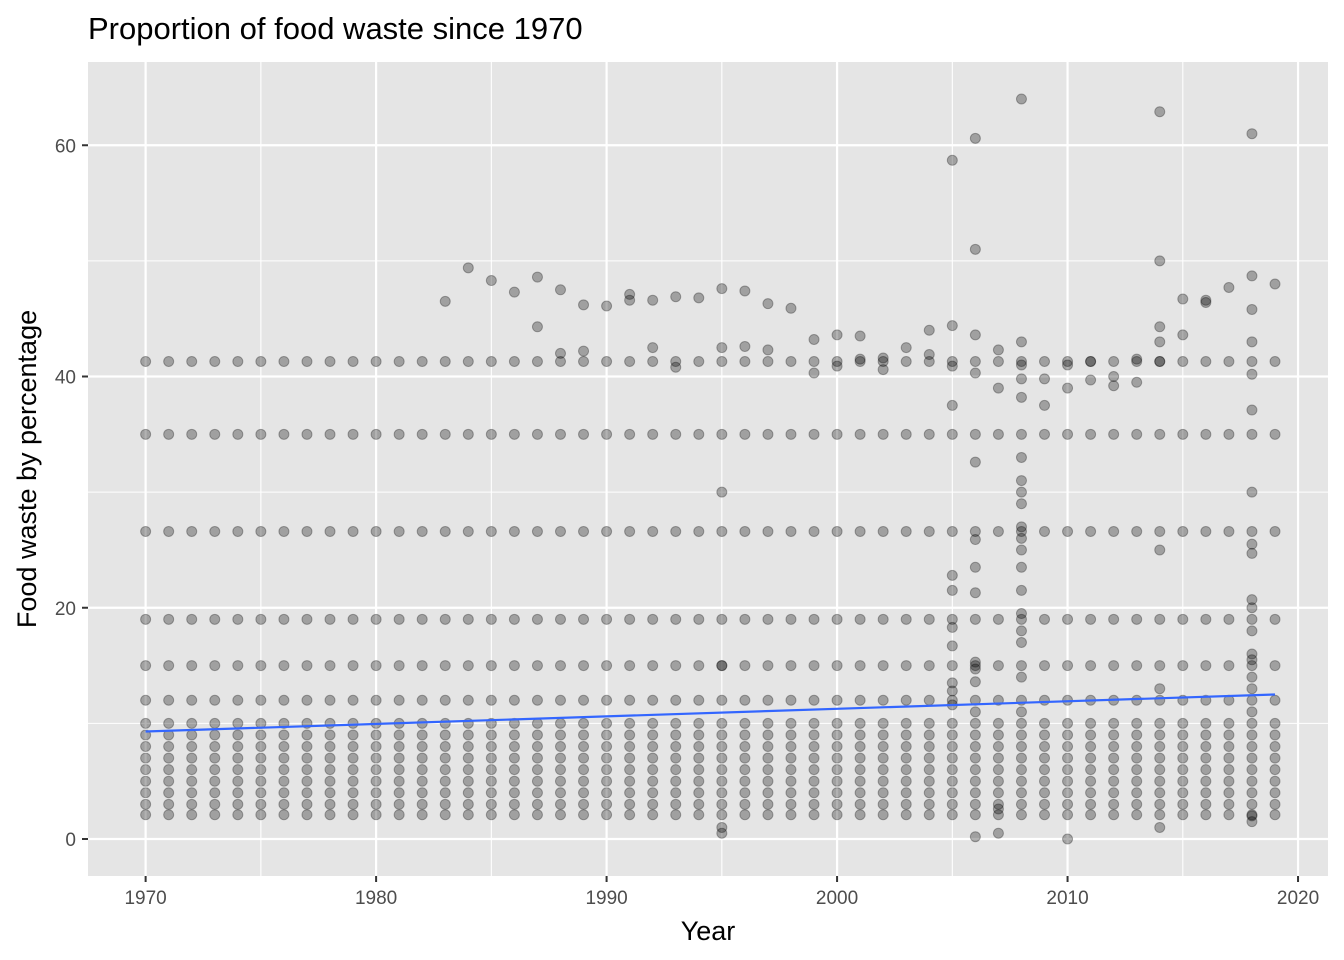 The width and height of the screenshot is (1344, 960). I want to click on chart-title: Proportion of food waste since 1970, so click(335, 28).